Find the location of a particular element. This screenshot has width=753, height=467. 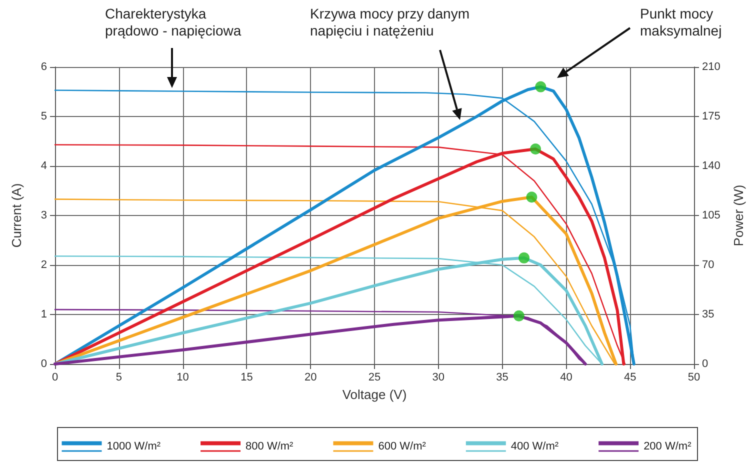

y-tick-label: 5 is located at coordinates (43, 116).